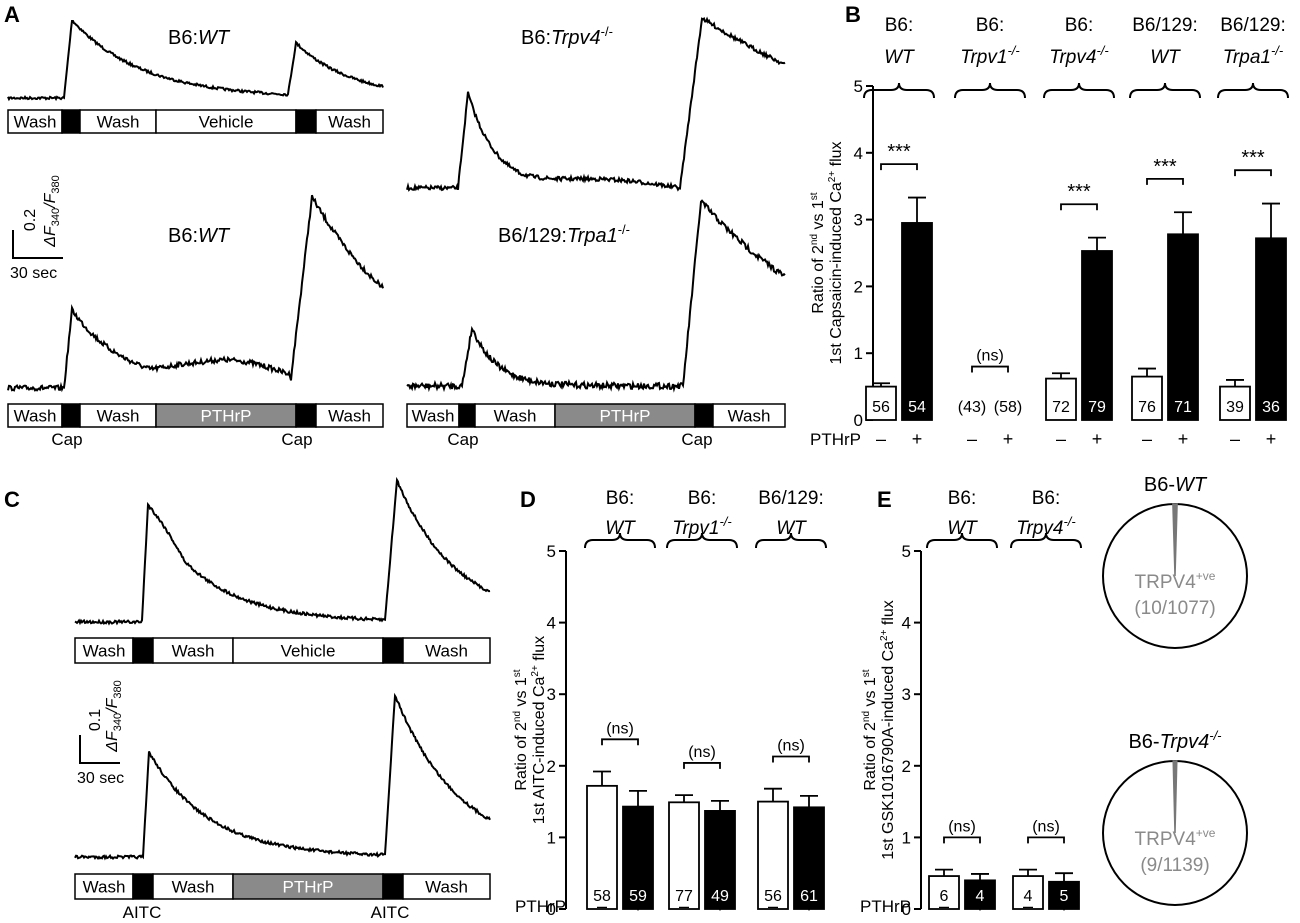 This screenshot has height=923, width=1300. What do you see at coordinates (1166, 582) in the screenshot?
I see `pie-label-text: TRPV4` at bounding box center [1166, 582].